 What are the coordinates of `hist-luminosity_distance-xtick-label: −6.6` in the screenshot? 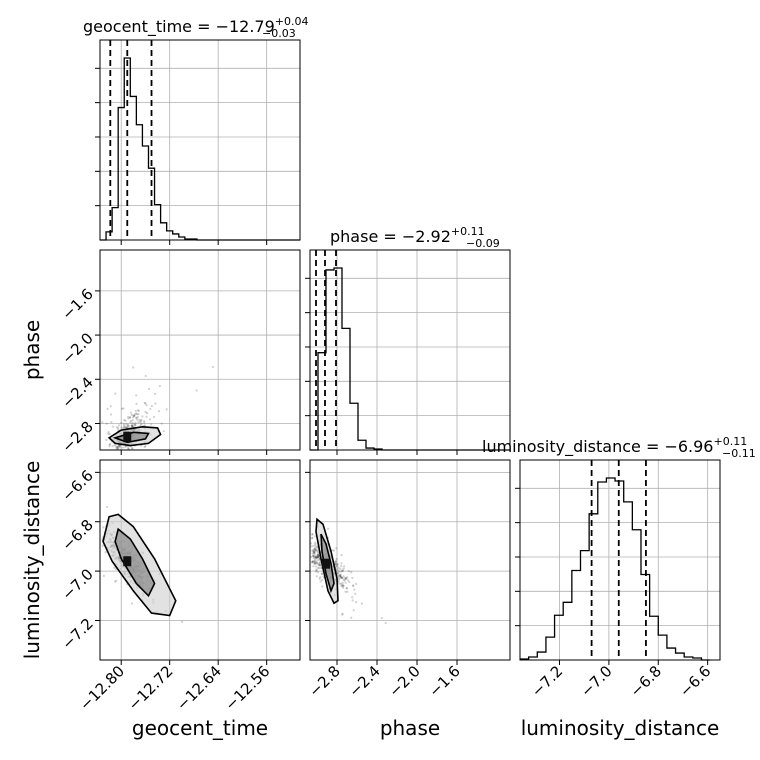 It's located at (695, 681).